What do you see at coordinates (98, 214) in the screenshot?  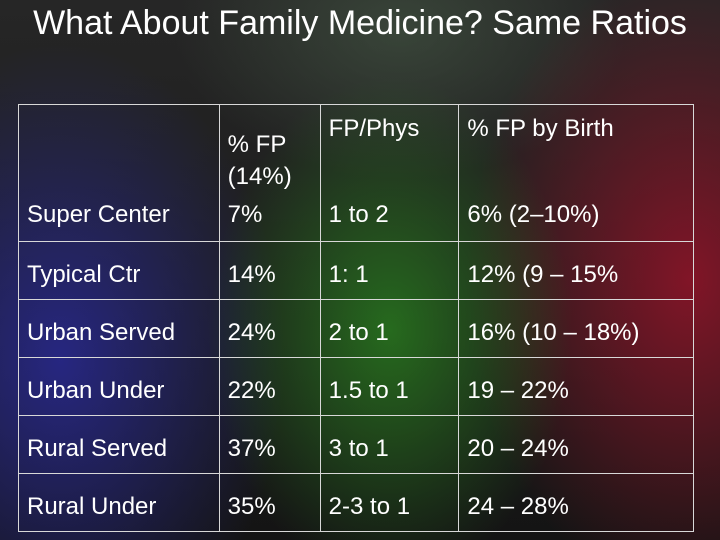 I see `row-label: Super Center` at bounding box center [98, 214].